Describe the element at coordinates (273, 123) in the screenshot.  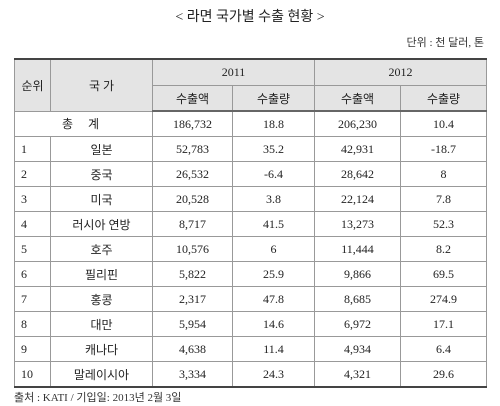
I see `cell: 18.8` at that location.